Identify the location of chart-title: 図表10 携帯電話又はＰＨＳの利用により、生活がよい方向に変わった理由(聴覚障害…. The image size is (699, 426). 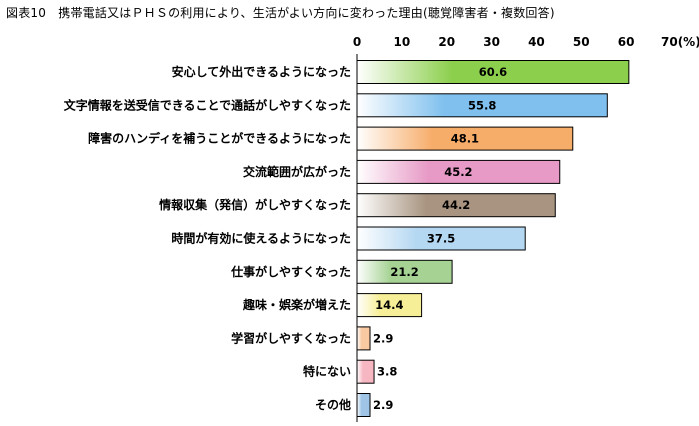
(280, 13).